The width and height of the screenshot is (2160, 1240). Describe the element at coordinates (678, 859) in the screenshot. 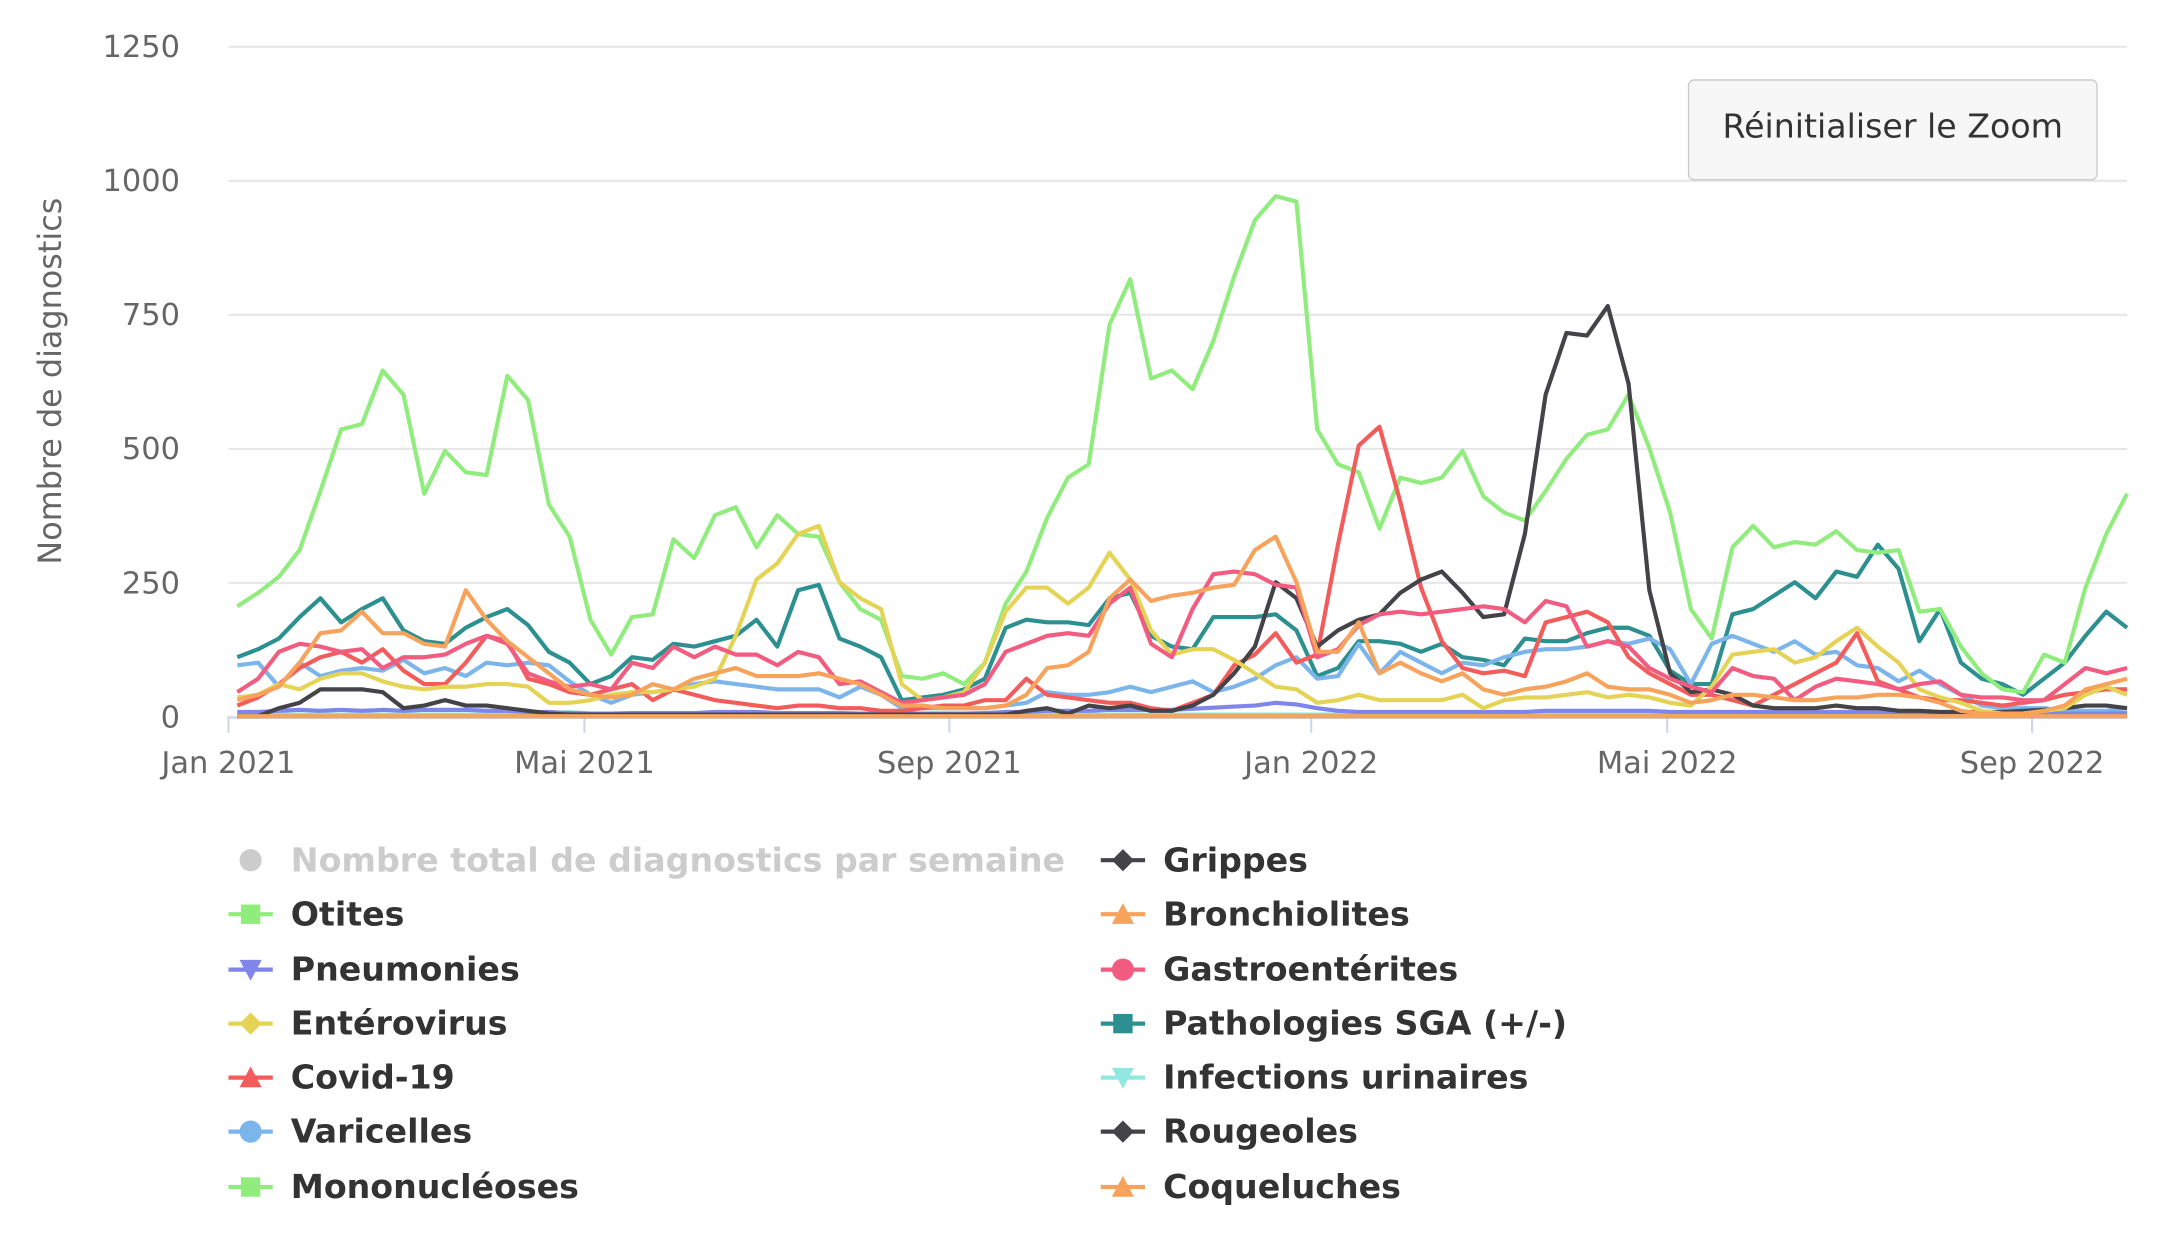

I see `legend-label: Nombre total de diagnostics par semaine` at that location.